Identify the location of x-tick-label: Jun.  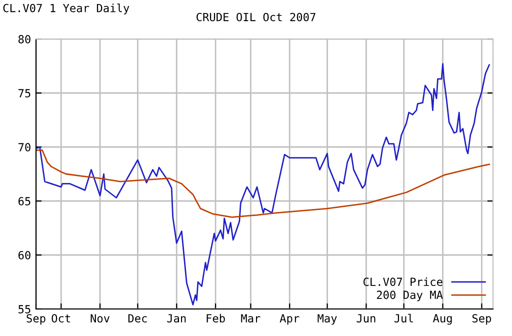
(366, 318).